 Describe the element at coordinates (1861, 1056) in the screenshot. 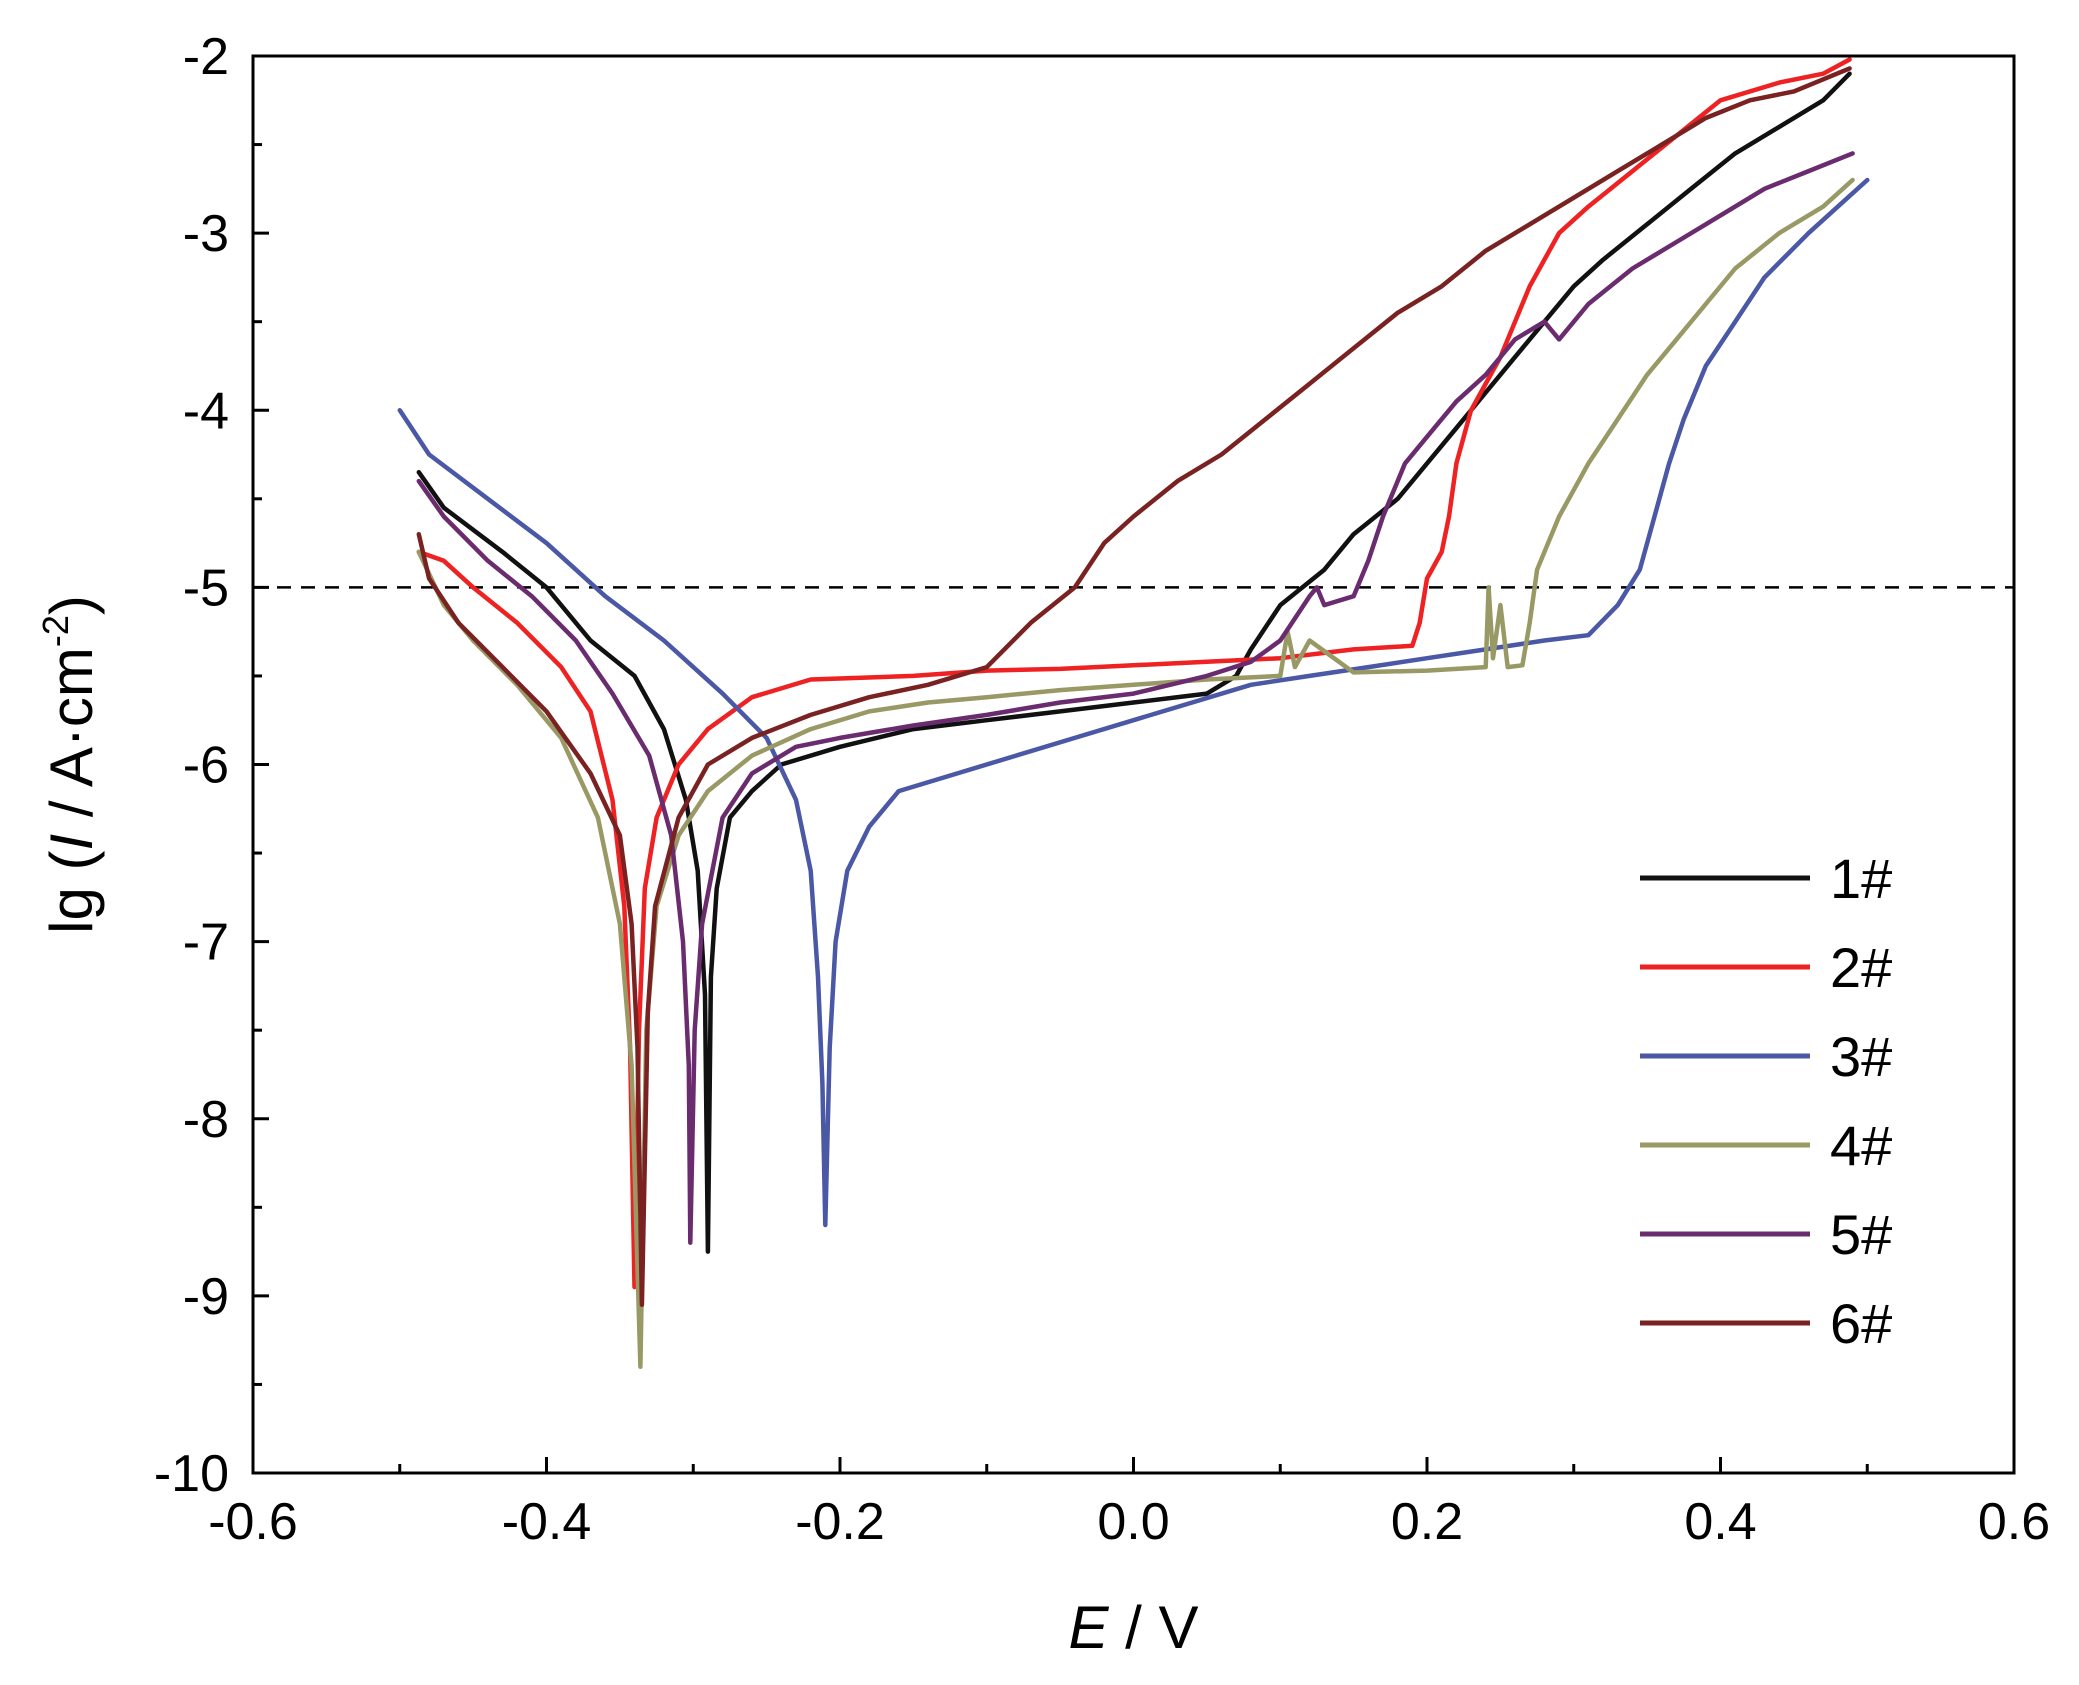

I see `legend-label-3: 3#` at that location.